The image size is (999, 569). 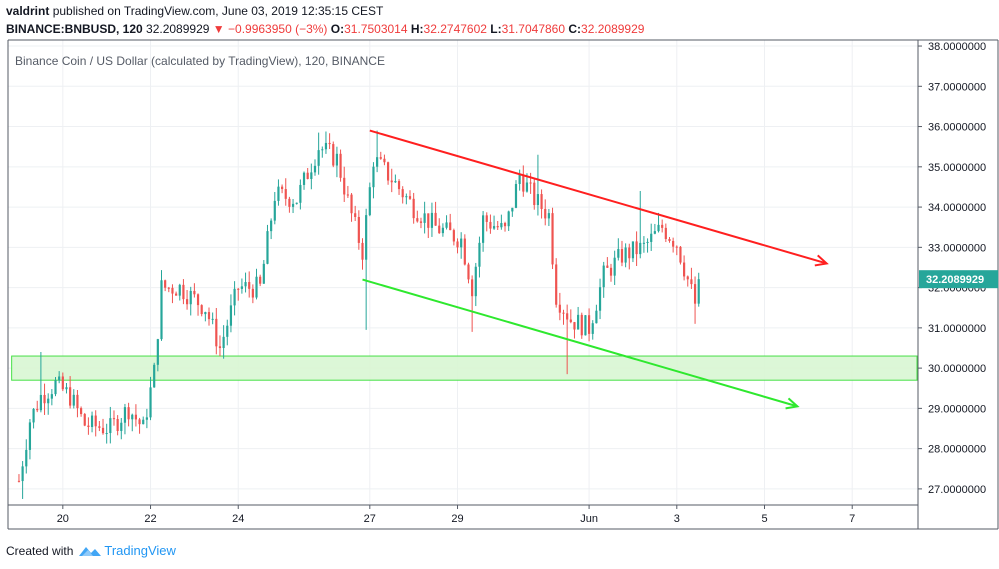 I want to click on support-arrowhead-icon, so click(x=792, y=403).